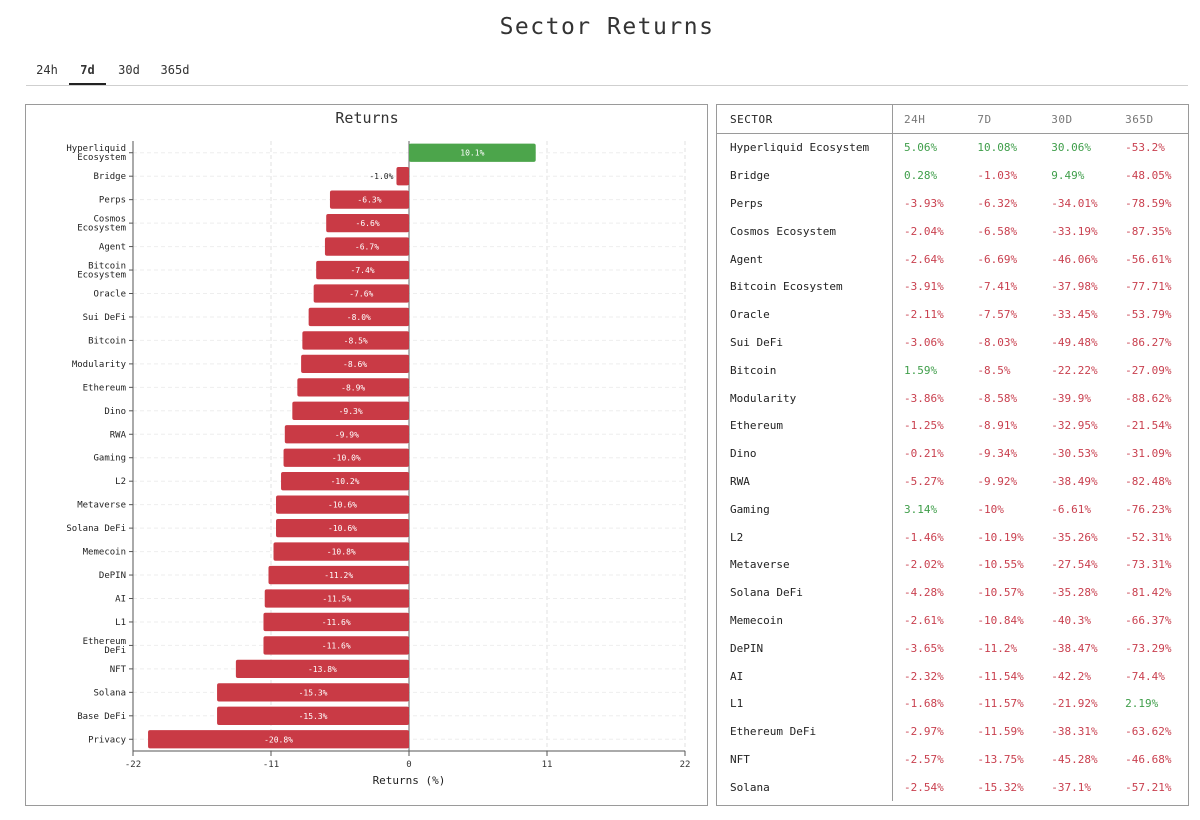 This screenshot has height=820, width=1200. What do you see at coordinates (1000, 593) in the screenshot?
I see `return-value-cell: -10.57%` at bounding box center [1000, 593].